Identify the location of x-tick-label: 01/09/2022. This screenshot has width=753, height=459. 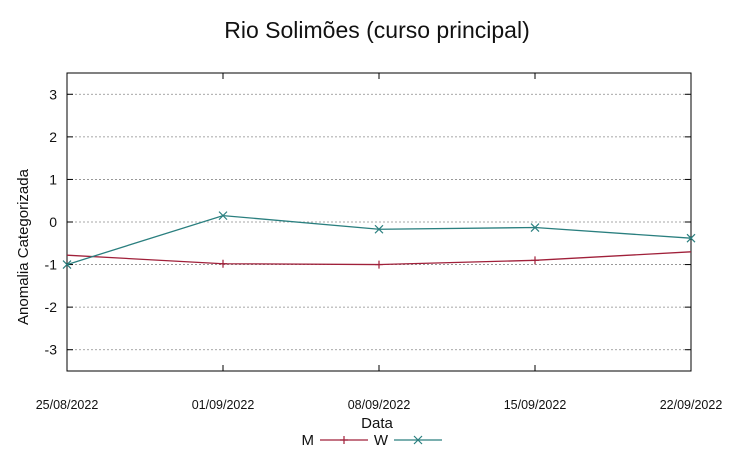
(223, 405).